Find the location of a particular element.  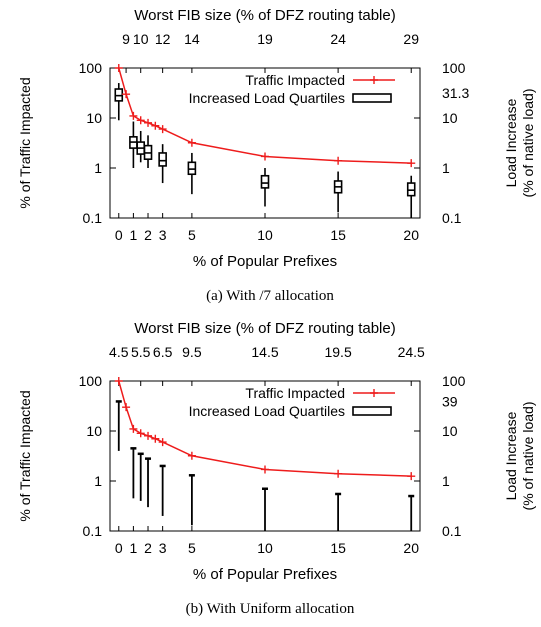

top-tick-label: 19.5 is located at coordinates (337, 352).